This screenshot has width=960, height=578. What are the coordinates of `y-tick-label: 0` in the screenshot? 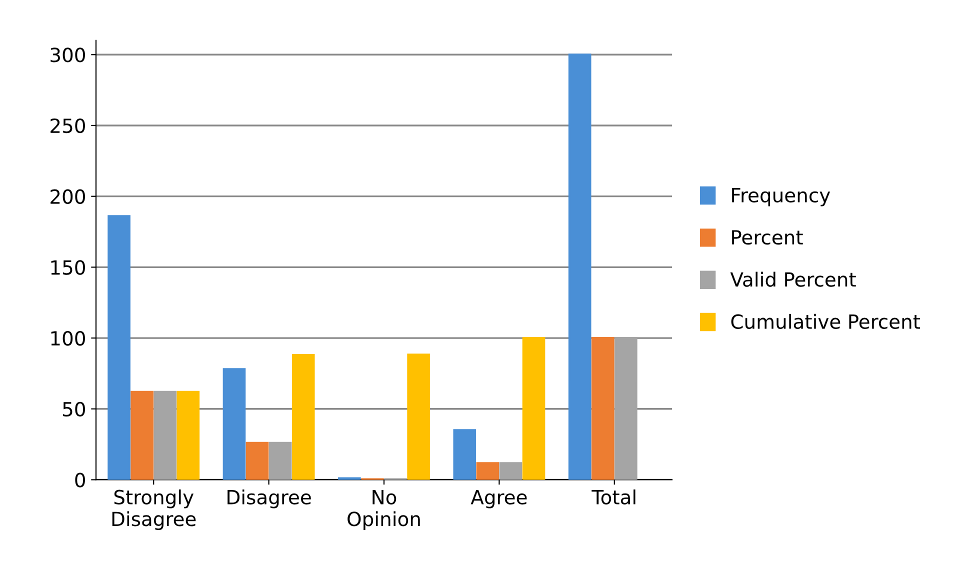 It's located at (80, 480).